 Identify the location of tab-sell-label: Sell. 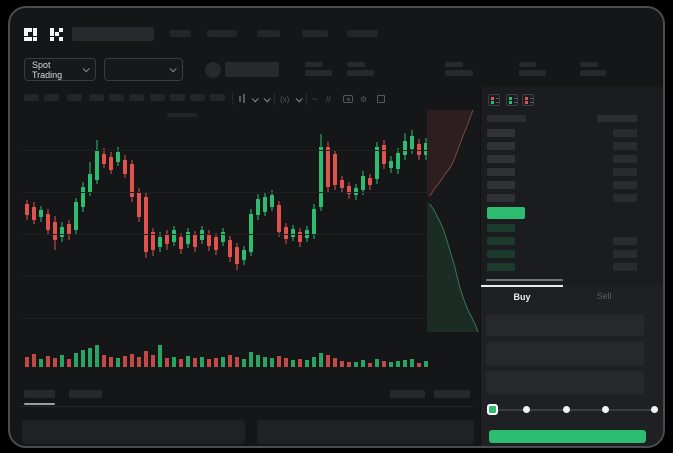
(604, 296).